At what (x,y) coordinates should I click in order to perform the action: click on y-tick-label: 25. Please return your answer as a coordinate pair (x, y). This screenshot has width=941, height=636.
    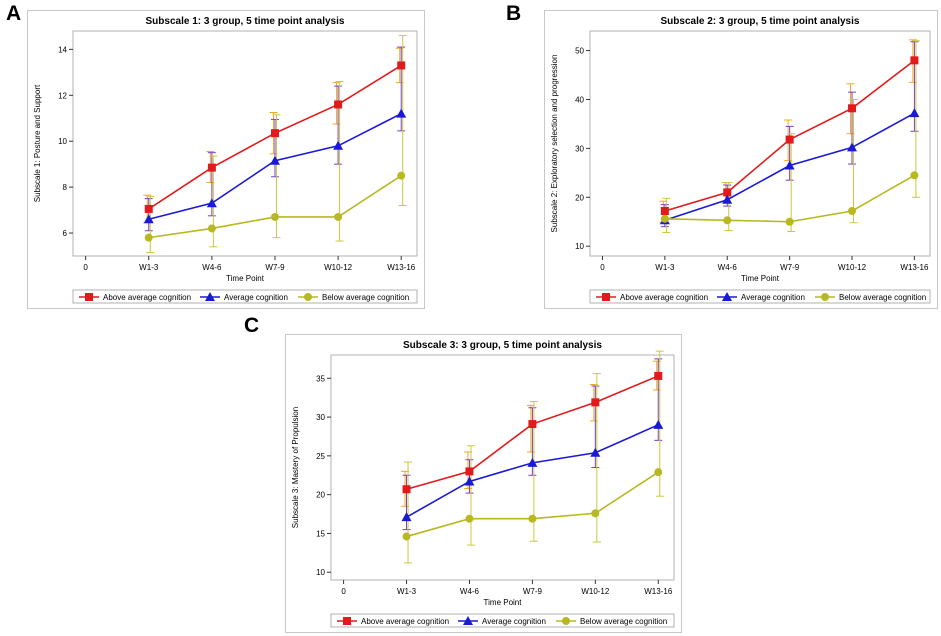
    Looking at the image, I should click on (320, 456).